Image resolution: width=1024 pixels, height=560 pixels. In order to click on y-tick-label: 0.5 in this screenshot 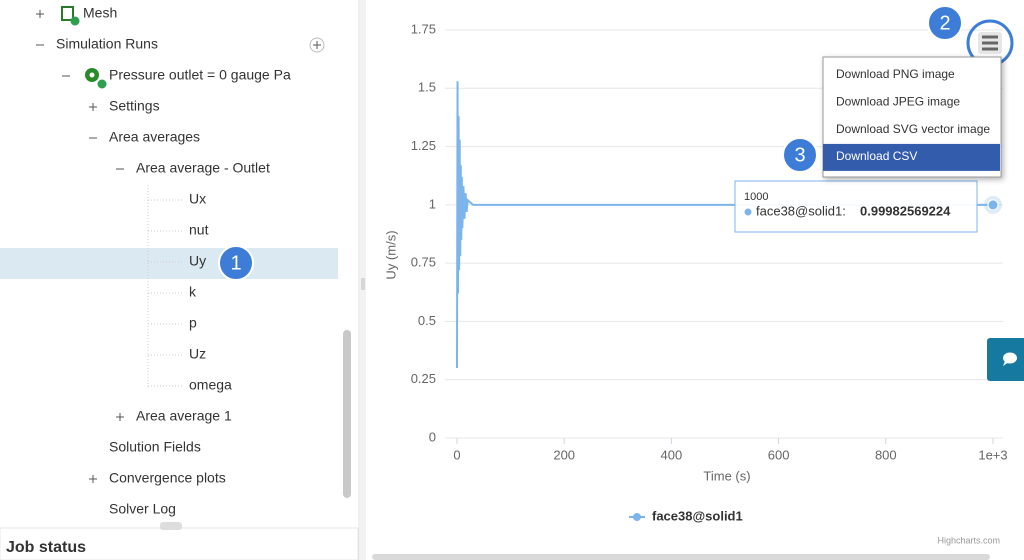, I will do `click(427, 320)`.